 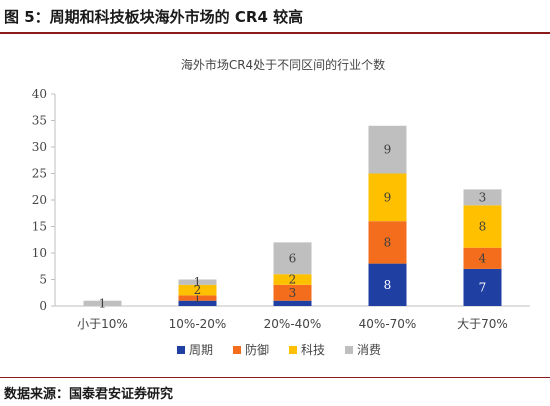 I want to click on bar-stack: 8 8 9 9, so click(x=387, y=215).